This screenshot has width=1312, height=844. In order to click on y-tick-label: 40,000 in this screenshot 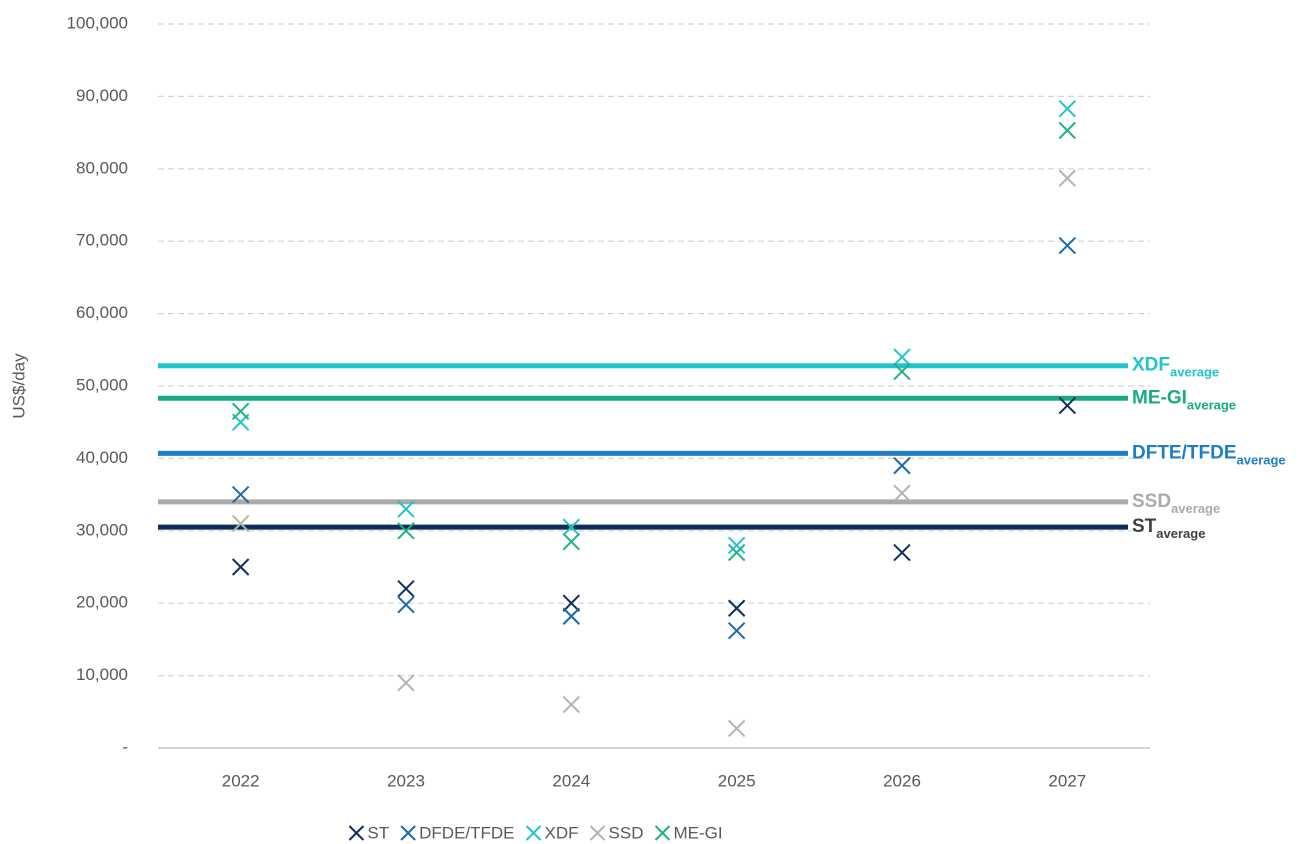, I will do `click(102, 457)`.